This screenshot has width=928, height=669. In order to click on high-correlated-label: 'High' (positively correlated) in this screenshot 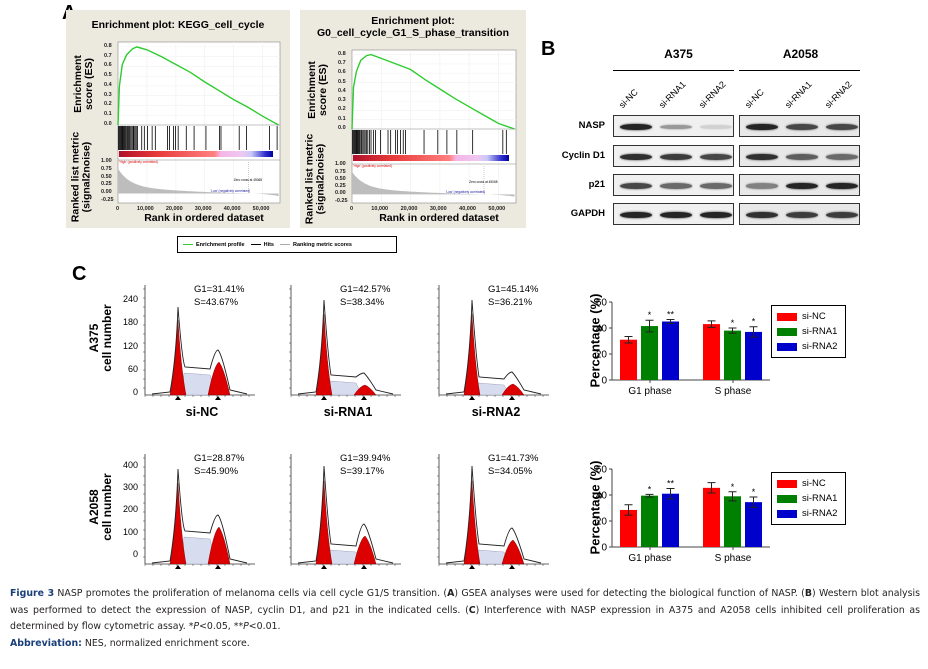, I will do `click(372, 166)`.